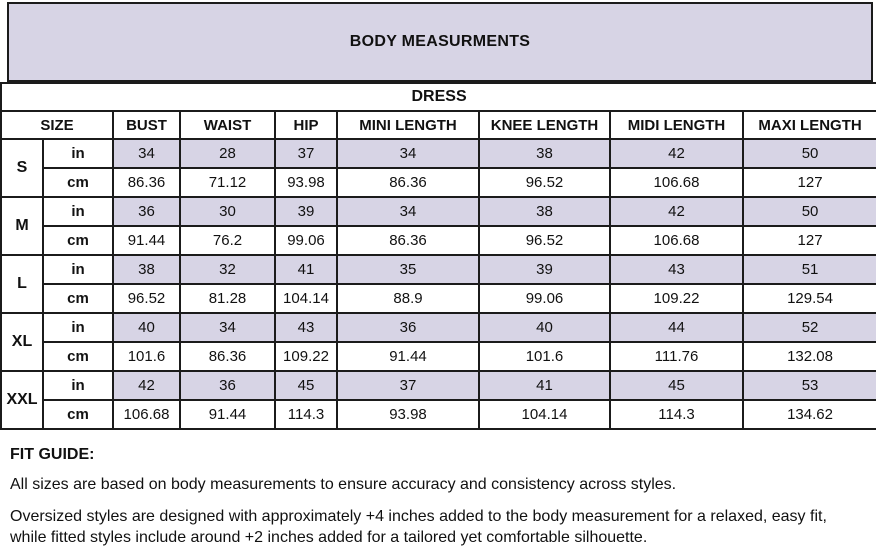  I want to click on measurement-cell: 132.08, so click(808, 356).